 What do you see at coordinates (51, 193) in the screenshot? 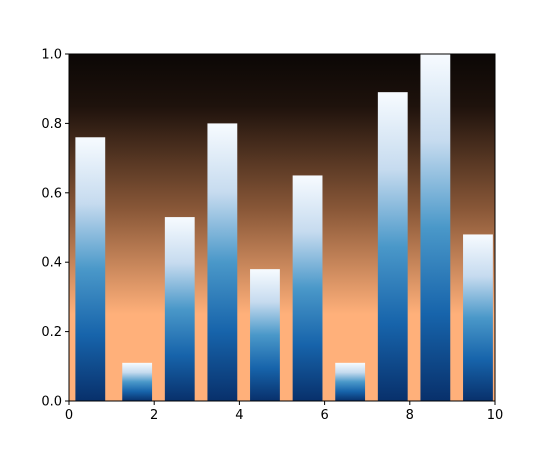
I see `y-tick-label: 0.6` at bounding box center [51, 193].